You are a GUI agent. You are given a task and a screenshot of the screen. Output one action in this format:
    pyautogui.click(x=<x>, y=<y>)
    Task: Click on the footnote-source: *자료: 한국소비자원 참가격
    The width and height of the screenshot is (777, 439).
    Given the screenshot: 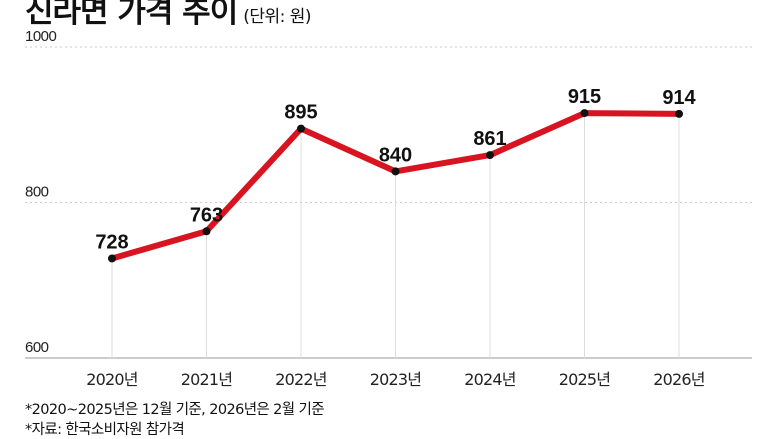 What is the action you would take?
    pyautogui.click(x=105, y=430)
    